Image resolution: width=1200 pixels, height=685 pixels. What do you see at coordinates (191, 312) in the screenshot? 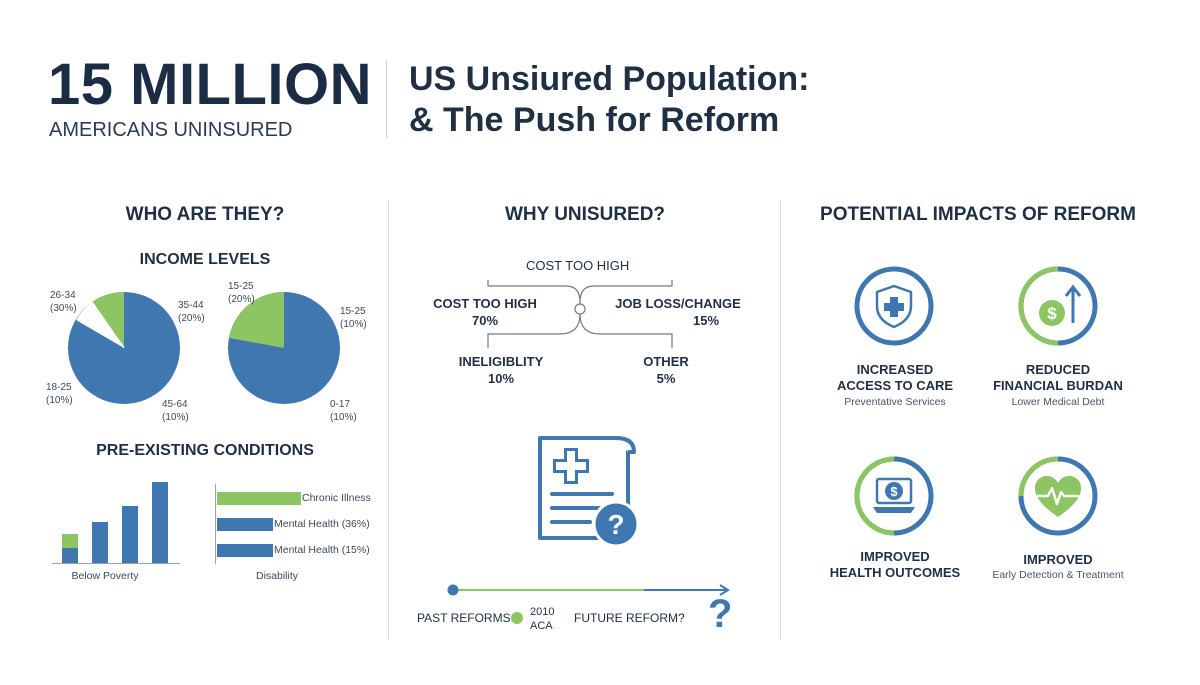
I see `pie1-label-35-44: 35-44 (20%)` at bounding box center [191, 312].